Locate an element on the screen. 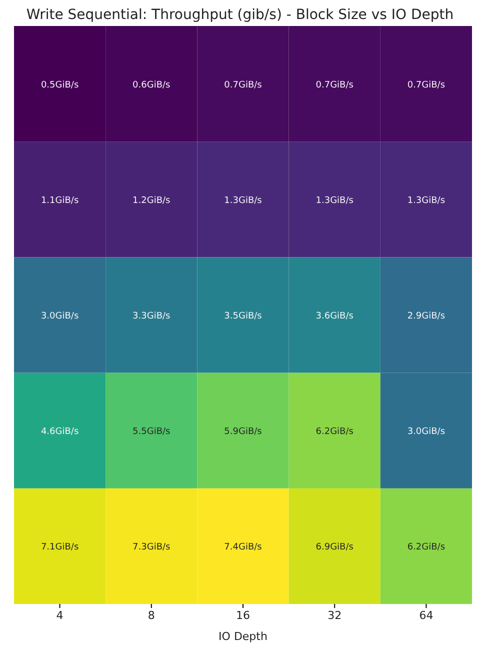  x-tick-label: 64 is located at coordinates (426, 615).